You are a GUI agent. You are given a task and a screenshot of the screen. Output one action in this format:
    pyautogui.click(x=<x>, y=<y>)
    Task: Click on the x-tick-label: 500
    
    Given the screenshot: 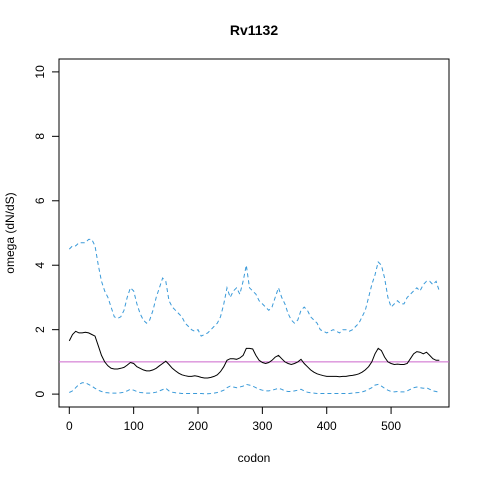 What is the action you would take?
    pyautogui.click(x=391, y=426)
    